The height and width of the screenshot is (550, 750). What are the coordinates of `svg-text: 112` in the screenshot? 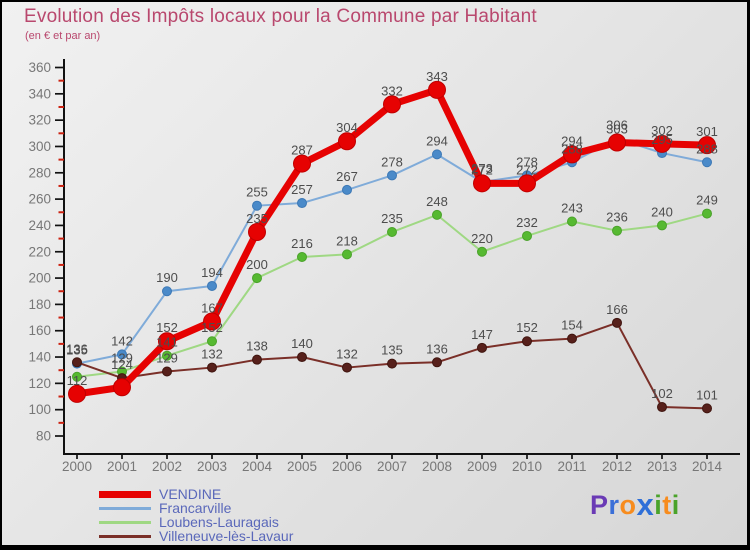 It's located at (77, 380).